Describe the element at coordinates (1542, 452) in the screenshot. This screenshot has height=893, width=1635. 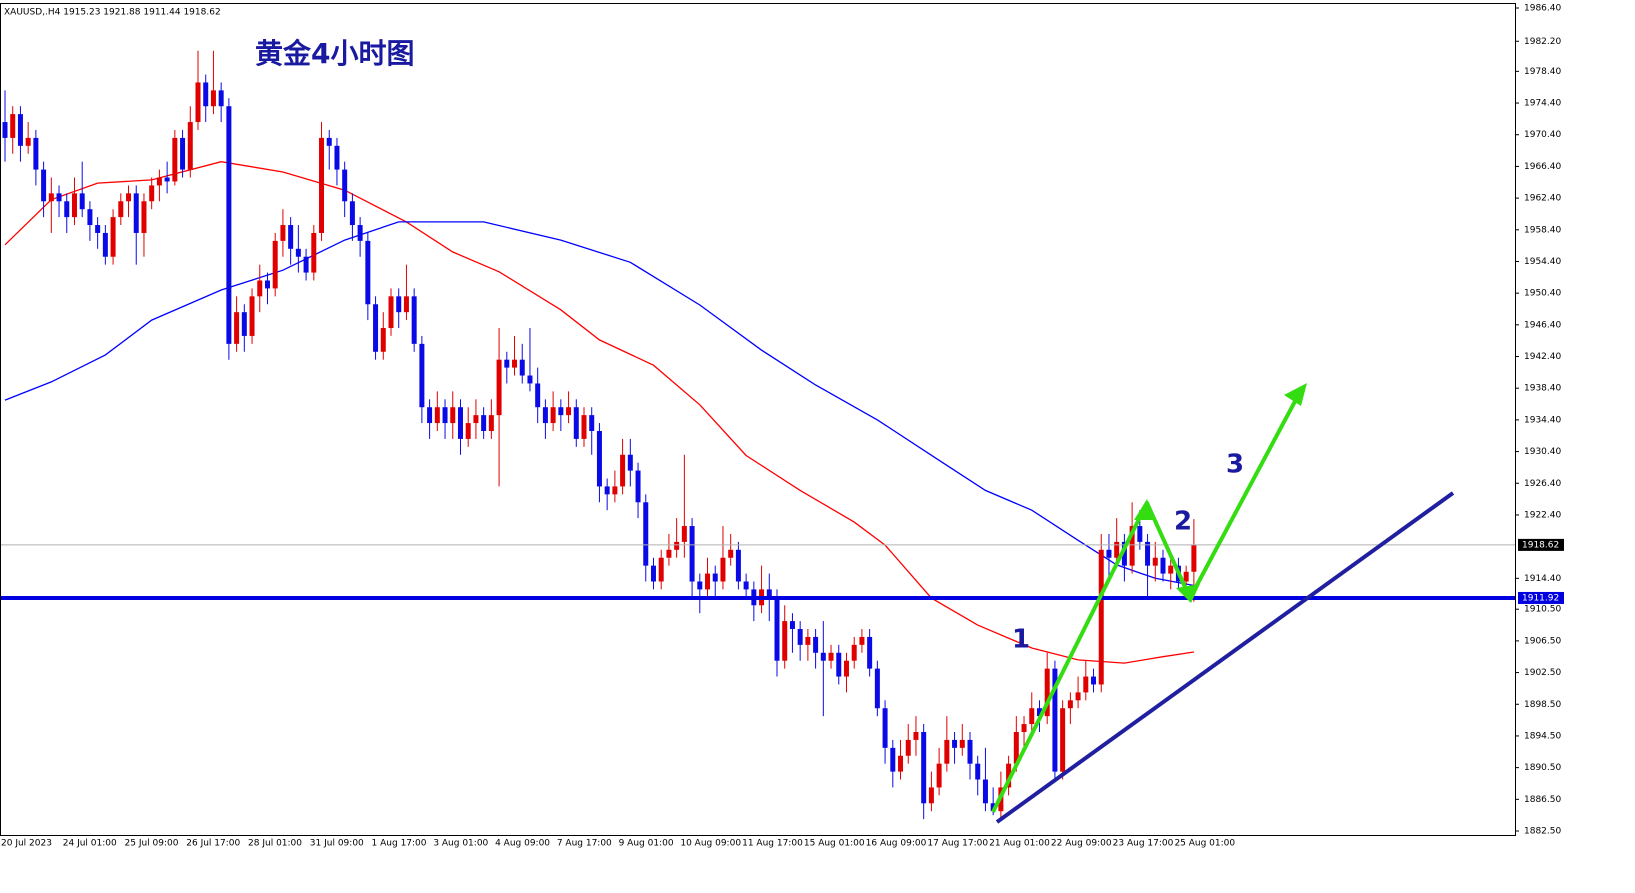
I see `y-tick-label: 1930.40` at that location.